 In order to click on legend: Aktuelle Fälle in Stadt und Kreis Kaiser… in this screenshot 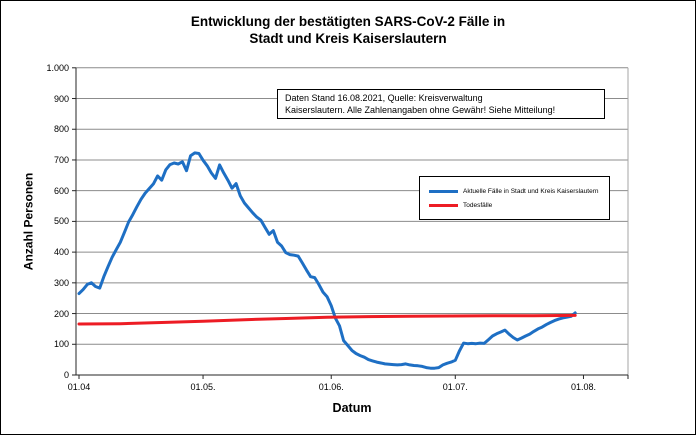, I will do `click(514, 198)`.